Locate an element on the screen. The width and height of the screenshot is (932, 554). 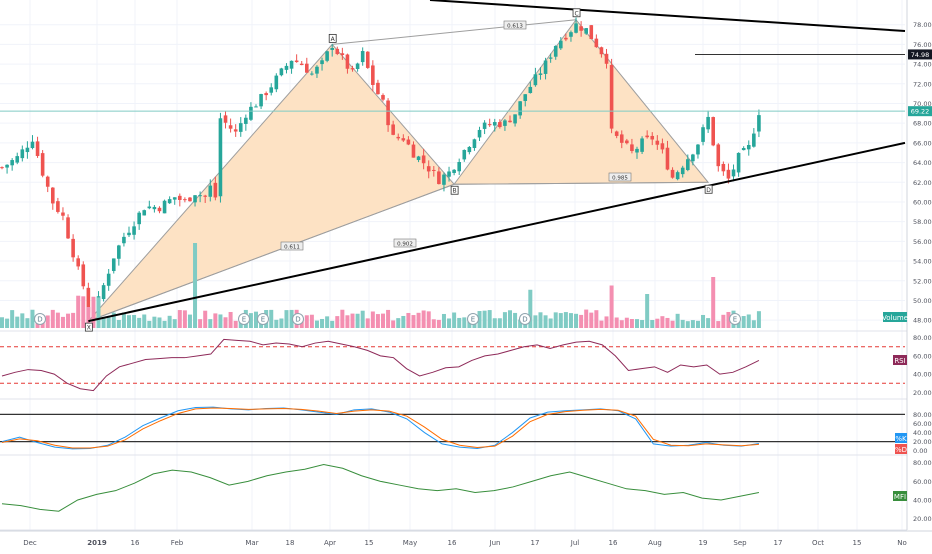
price-tick-label: 70.00 is located at coordinates (922, 104).